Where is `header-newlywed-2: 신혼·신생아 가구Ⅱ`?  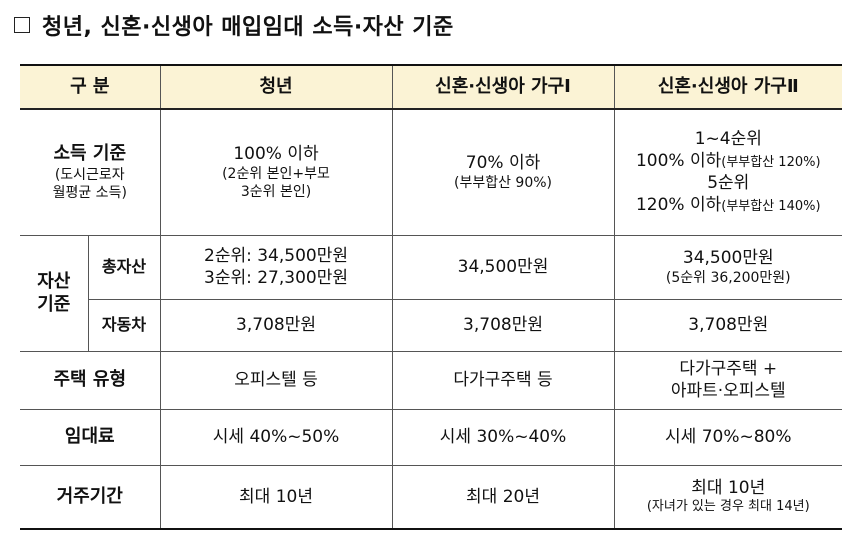
header-newlywed-2: 신혼·신생아 가구Ⅱ is located at coordinates (728, 87).